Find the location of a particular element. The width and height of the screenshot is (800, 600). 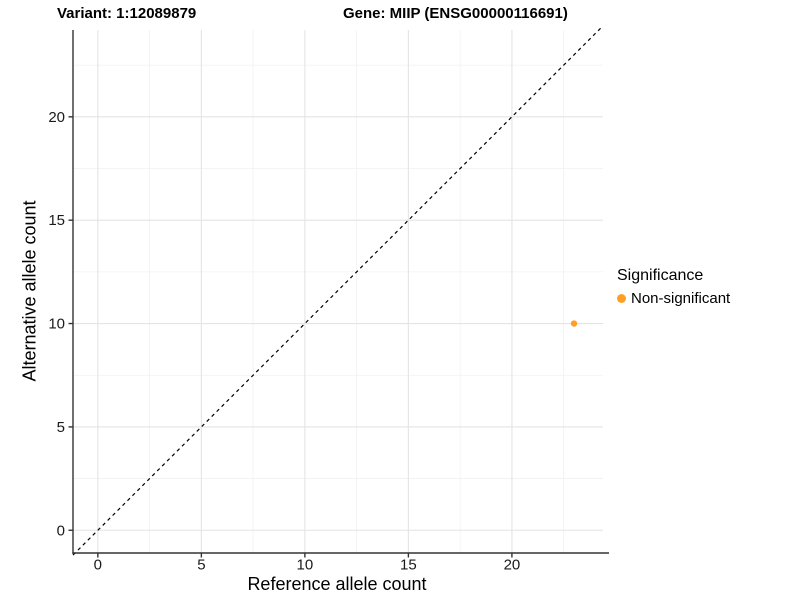

plot-title-gene: Gene: MIIP (ENSG00000116691) is located at coordinates (455, 13).